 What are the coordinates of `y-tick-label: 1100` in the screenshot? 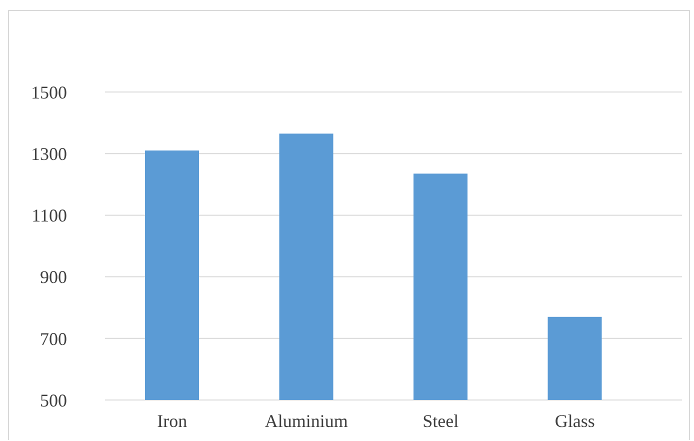 It's located at (49, 216).